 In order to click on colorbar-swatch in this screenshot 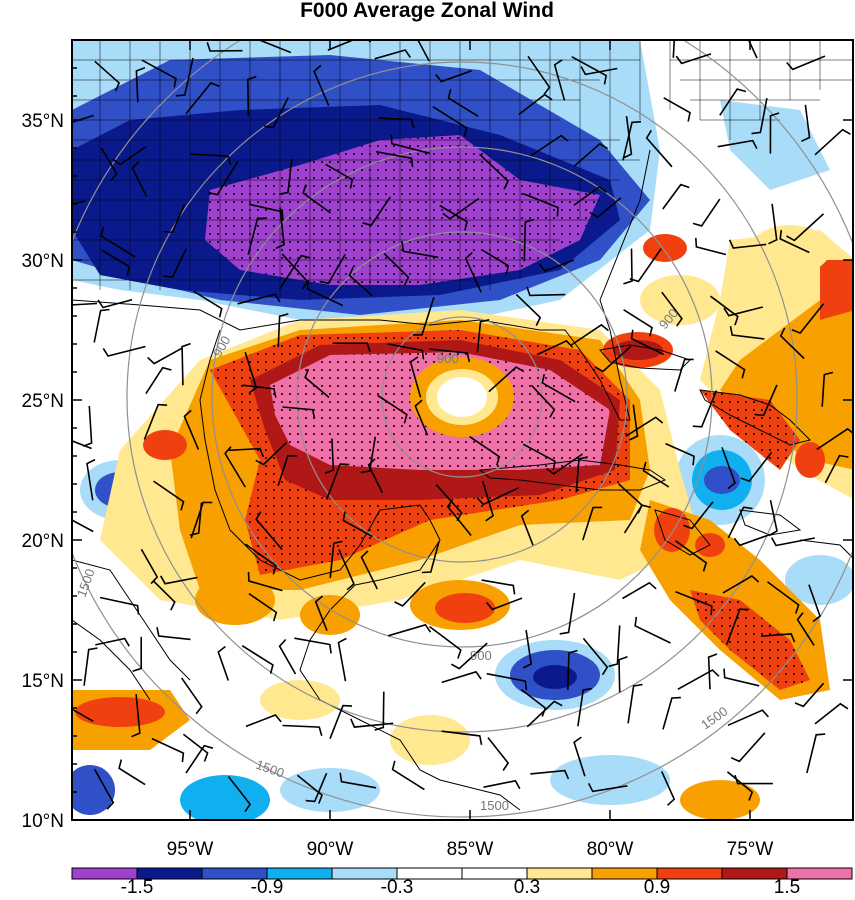, I will do `click(819, 873)`.